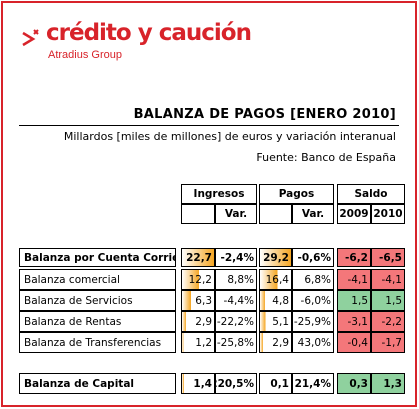  I want to click on table-row-4-ingresos: 1,2, so click(198, 342).